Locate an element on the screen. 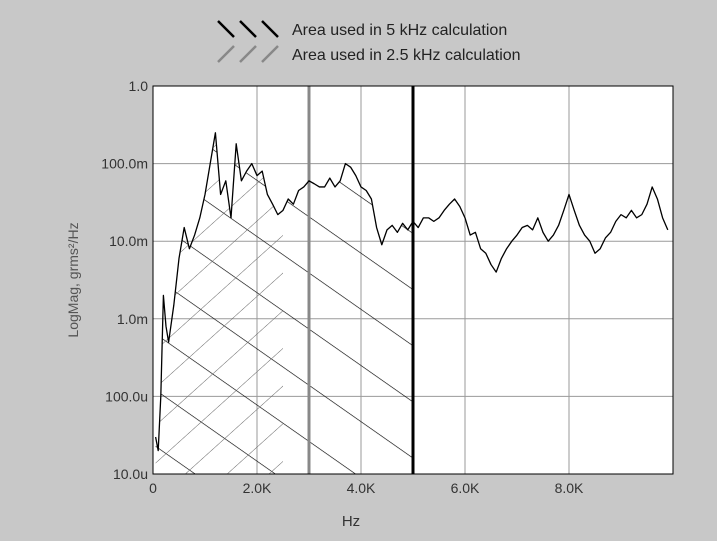 The width and height of the screenshot is (717, 541). x-axis-label: Hz is located at coordinates (351, 521).